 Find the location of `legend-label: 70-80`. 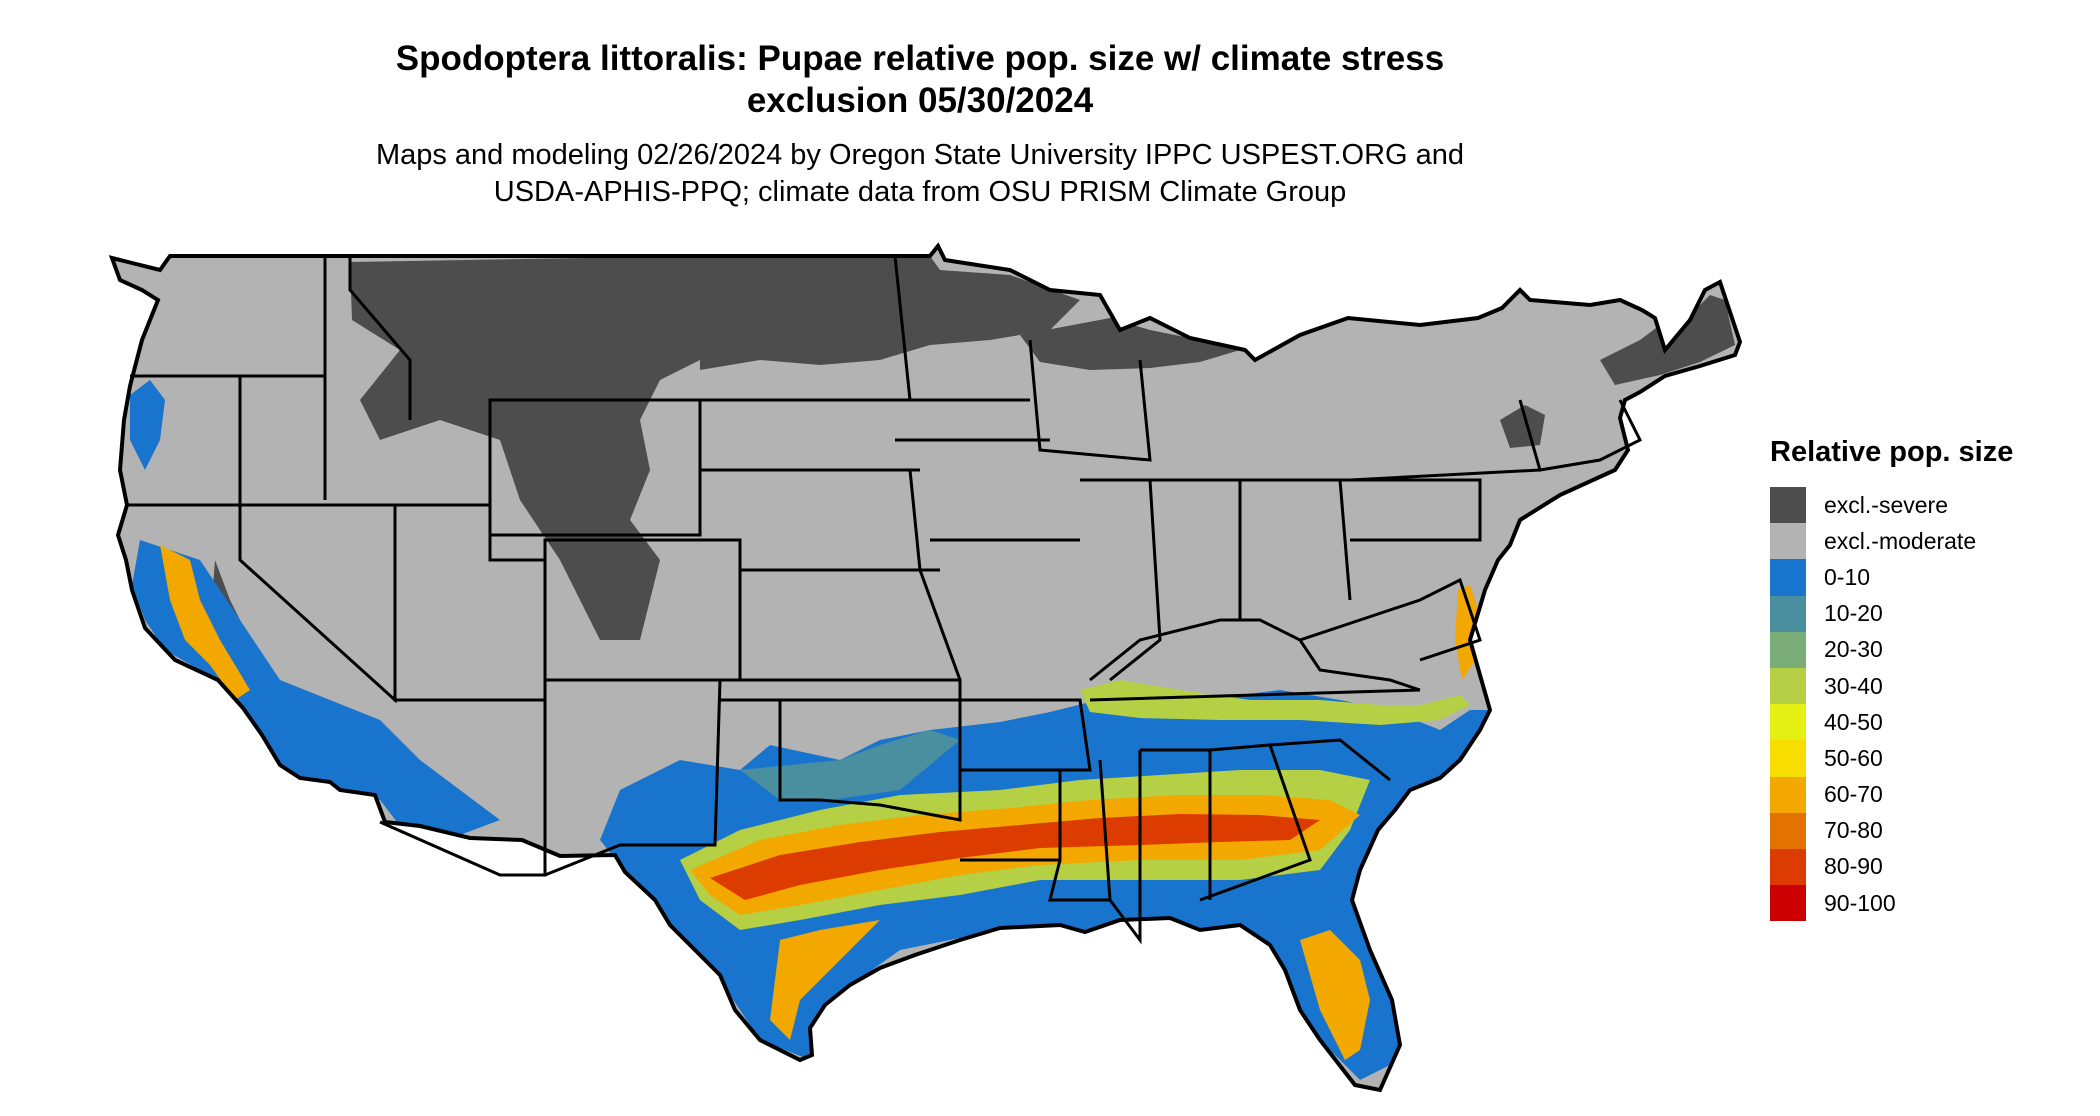

legend-label: 70-80 is located at coordinates (1853, 830).